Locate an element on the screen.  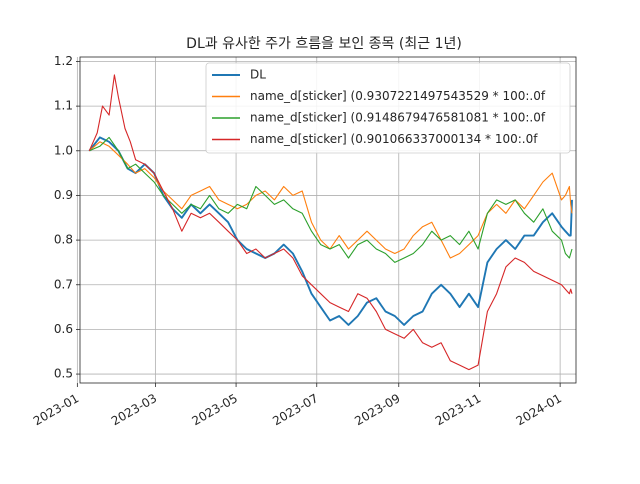
x-tick-label: 2024-01 is located at coordinates (539, 409).